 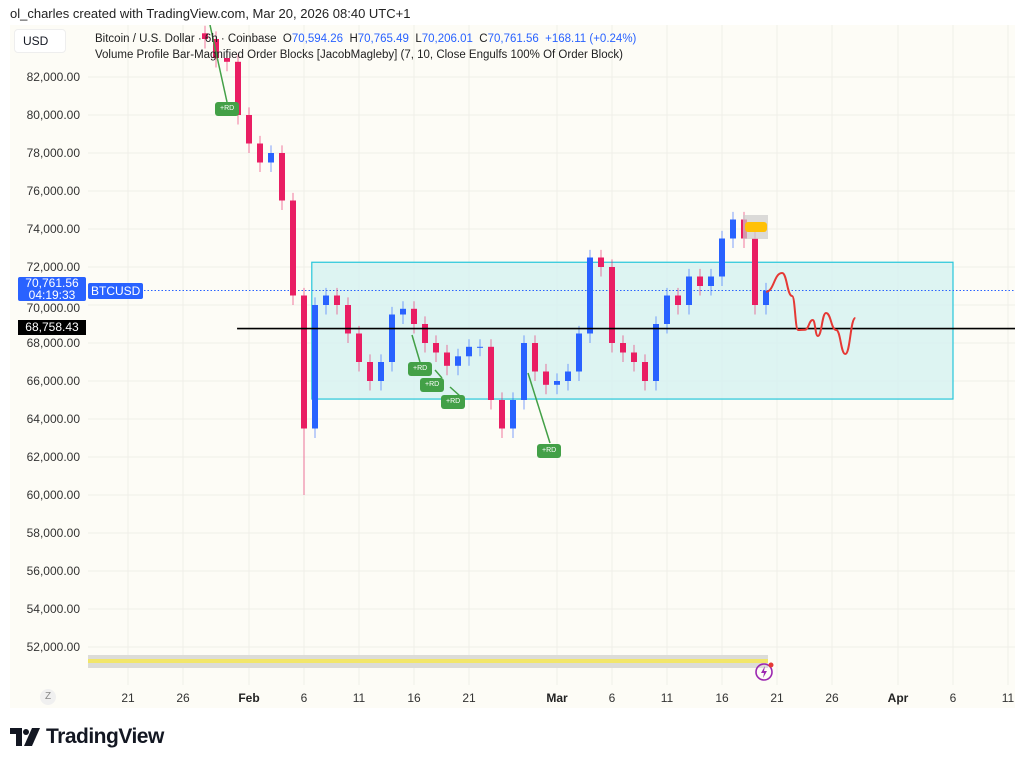 I want to click on zoom-reset-button: Z, so click(x=48, y=697).